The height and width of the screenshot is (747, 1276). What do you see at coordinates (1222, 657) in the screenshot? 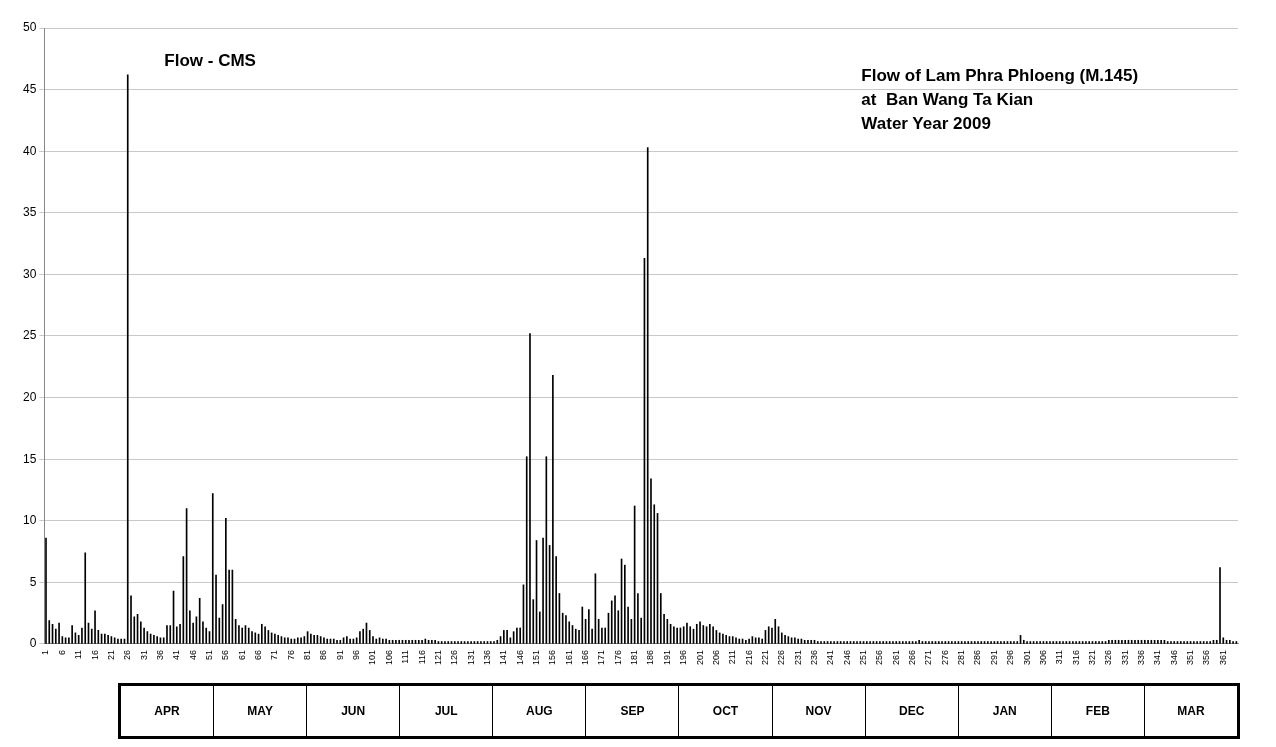
I see `x-tick-label: 361` at bounding box center [1222, 657].